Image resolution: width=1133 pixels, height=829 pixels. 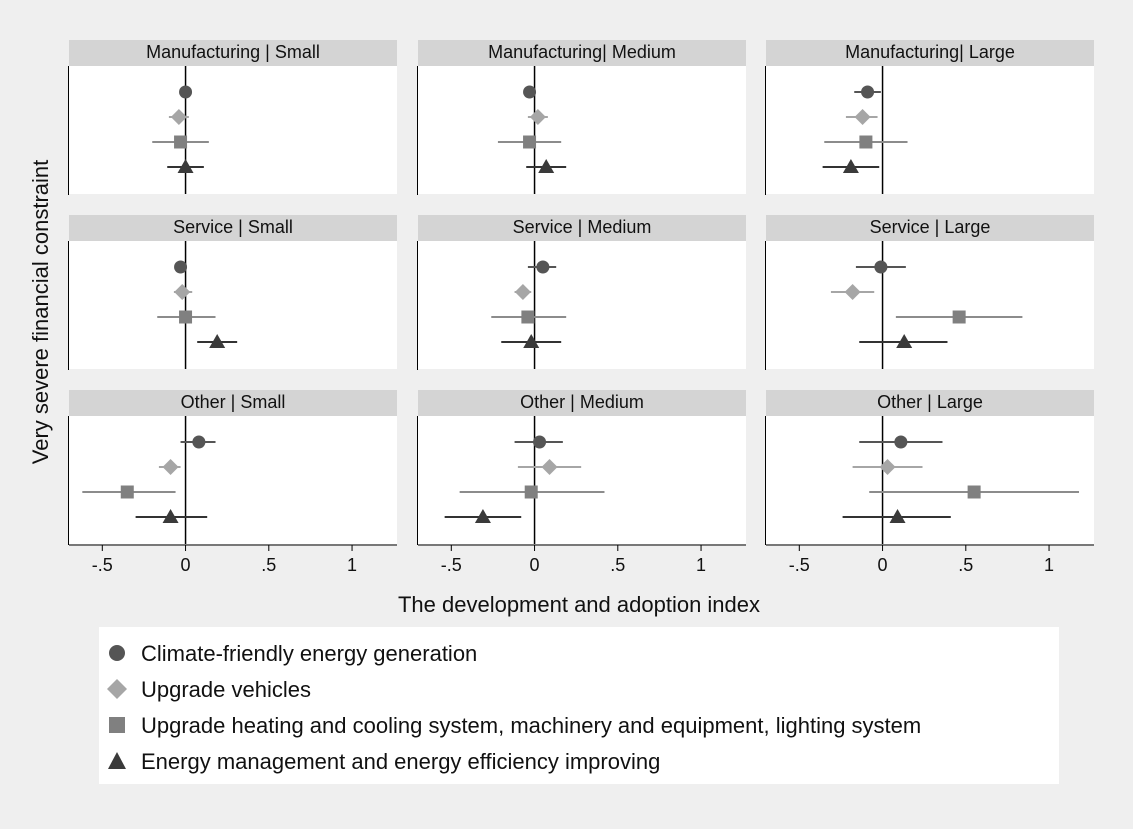 What do you see at coordinates (117, 725) in the screenshot?
I see `square-marker-icon` at bounding box center [117, 725].